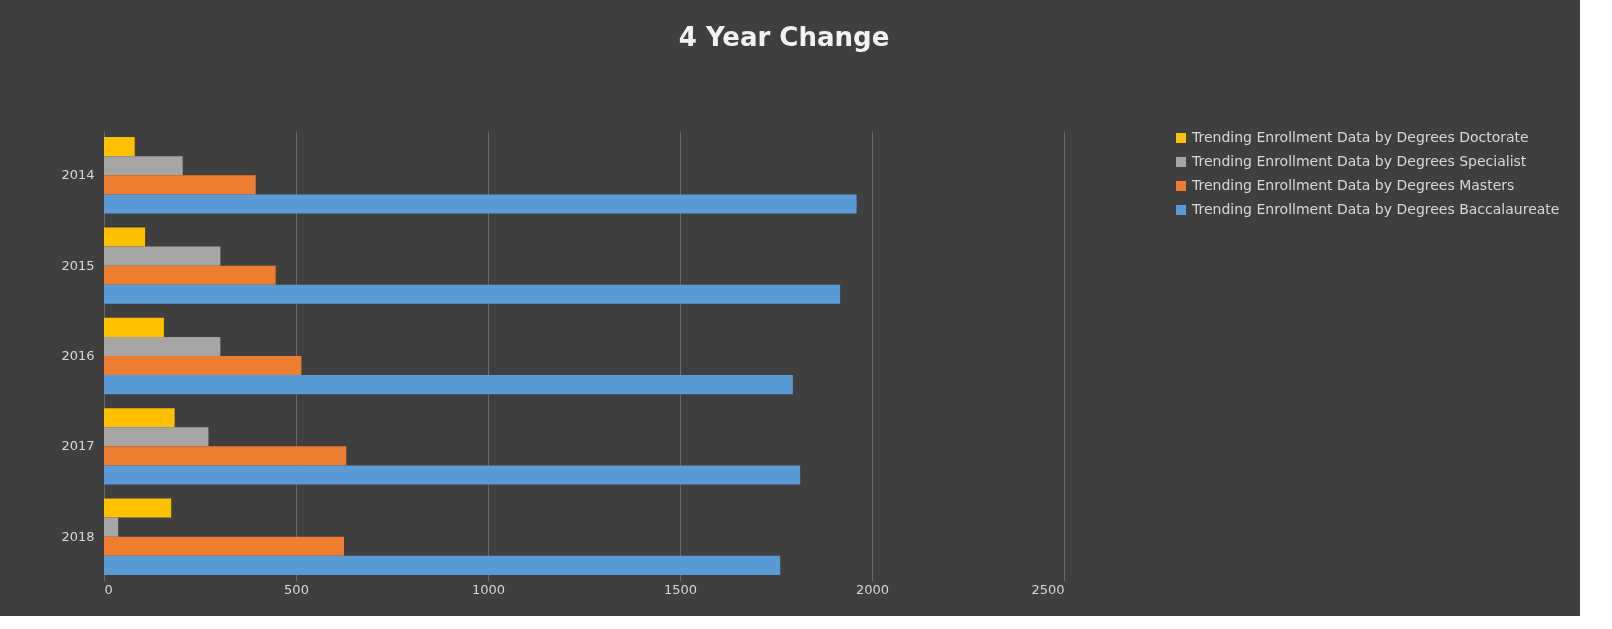 This screenshot has height=629, width=1612. What do you see at coordinates (1353, 185) in the screenshot?
I see `legend-label: Trending Enrollment Data by Degrees Masters` at bounding box center [1353, 185].